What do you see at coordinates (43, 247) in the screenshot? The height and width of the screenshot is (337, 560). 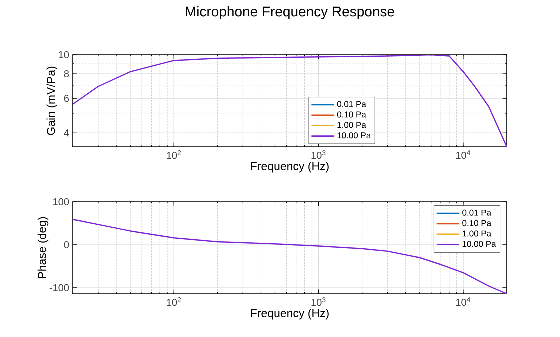 I see `y-axis-title: Phase (deg)` at bounding box center [43, 247].